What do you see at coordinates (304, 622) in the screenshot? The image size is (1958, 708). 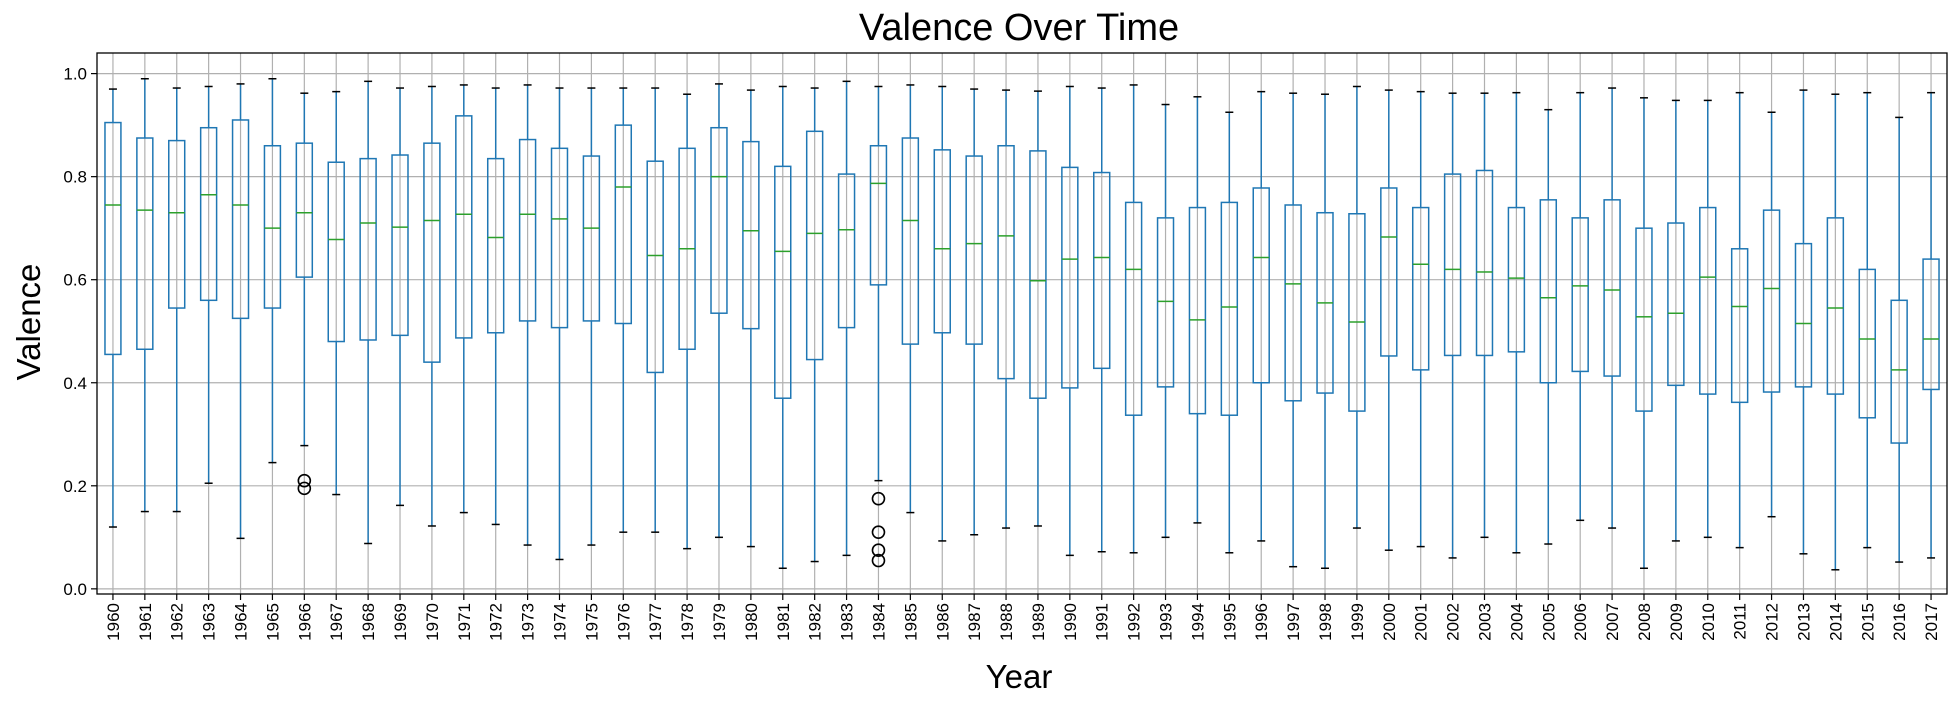 I see `x-tick-label: 1966` at bounding box center [304, 622].